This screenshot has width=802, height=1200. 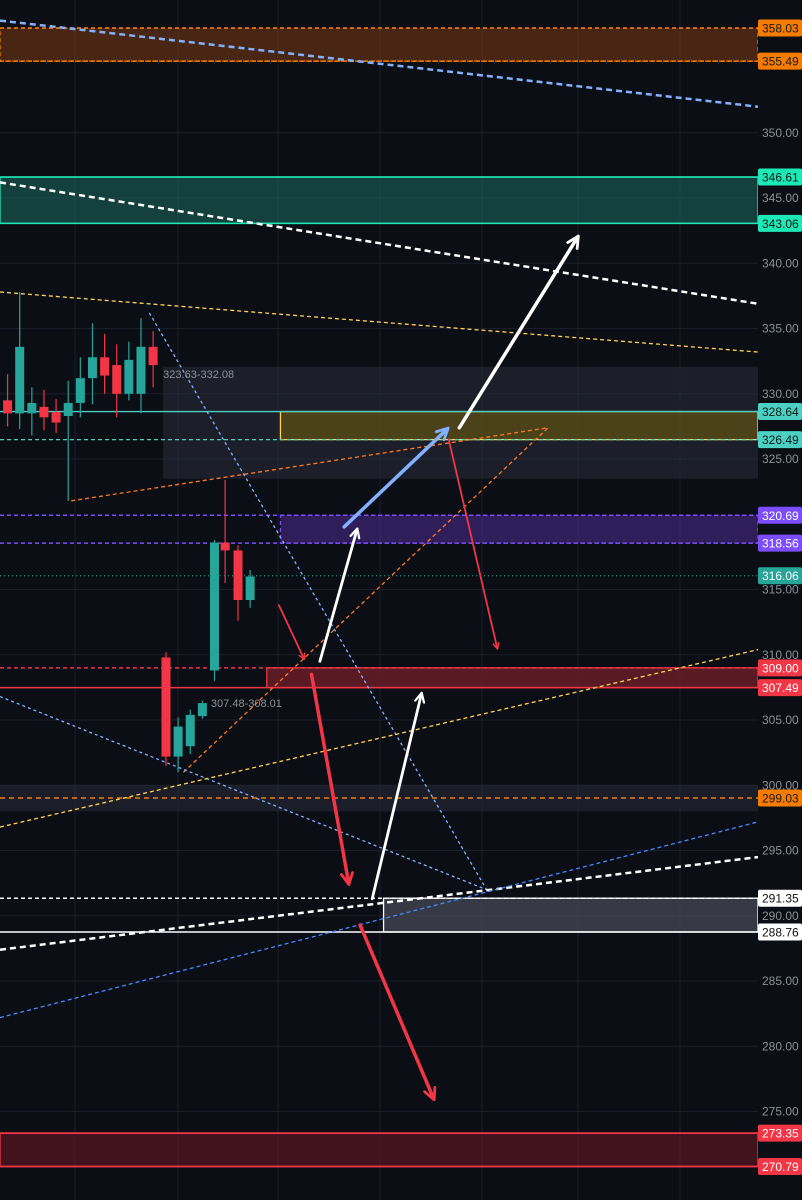 What do you see at coordinates (780, 576) in the screenshot?
I see `price-tag-label: 316.06` at bounding box center [780, 576].